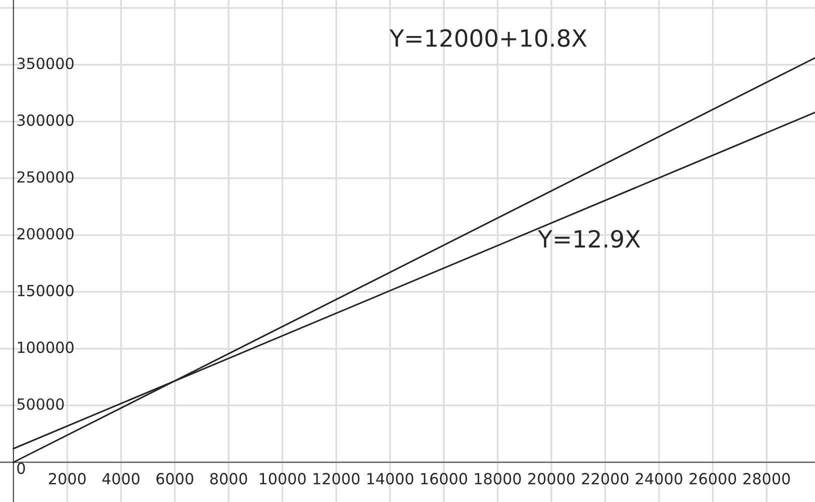 The image size is (815, 502). I want to click on y-tick-label: 0, so click(21, 468).